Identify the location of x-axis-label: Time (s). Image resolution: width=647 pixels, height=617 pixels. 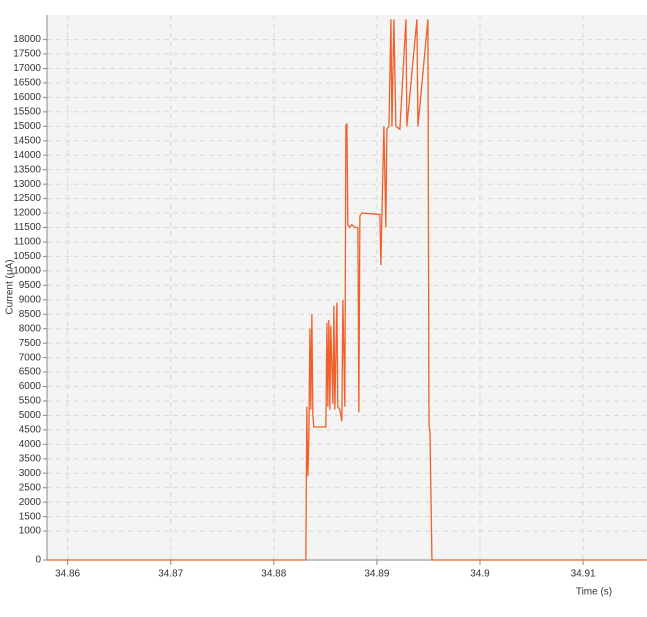
(594, 592).